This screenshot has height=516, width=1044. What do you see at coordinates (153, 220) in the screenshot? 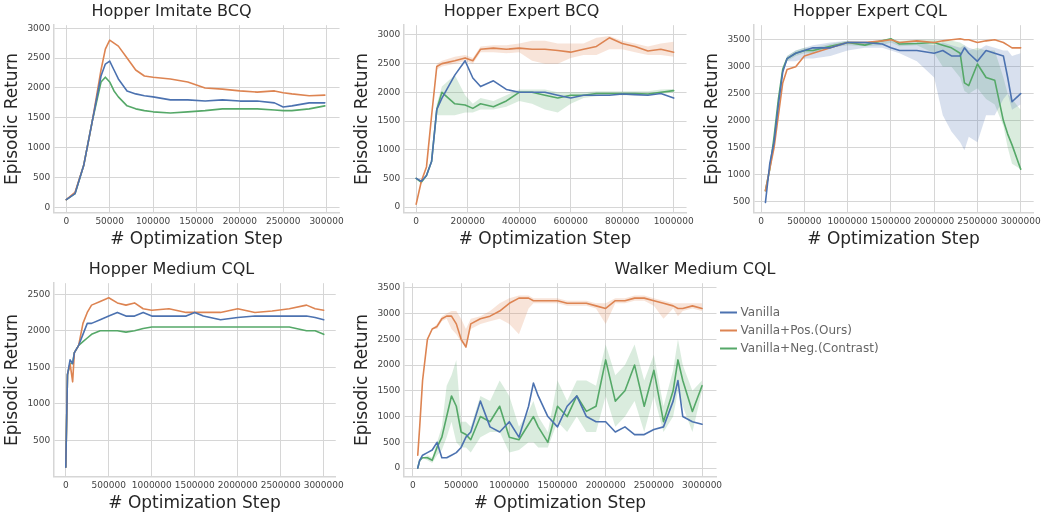
I see `x-tick-label: 100000` at bounding box center [153, 220].